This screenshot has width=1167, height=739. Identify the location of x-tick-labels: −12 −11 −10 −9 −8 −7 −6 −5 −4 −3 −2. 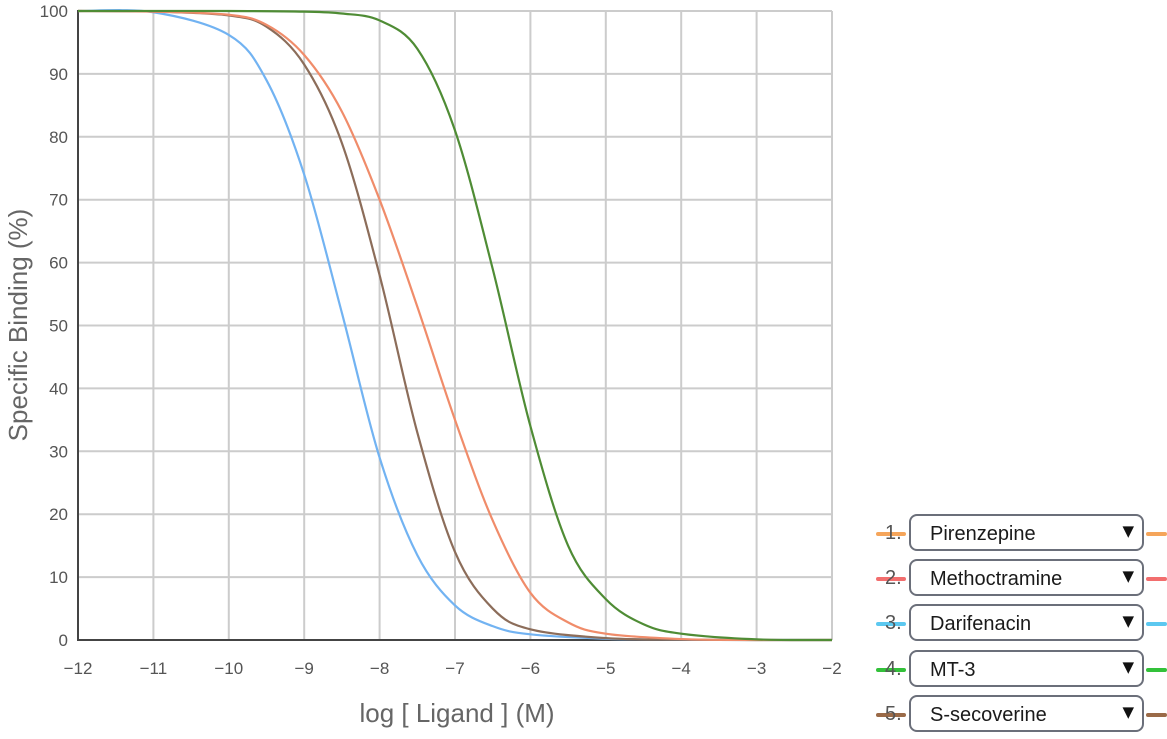
(453, 668).